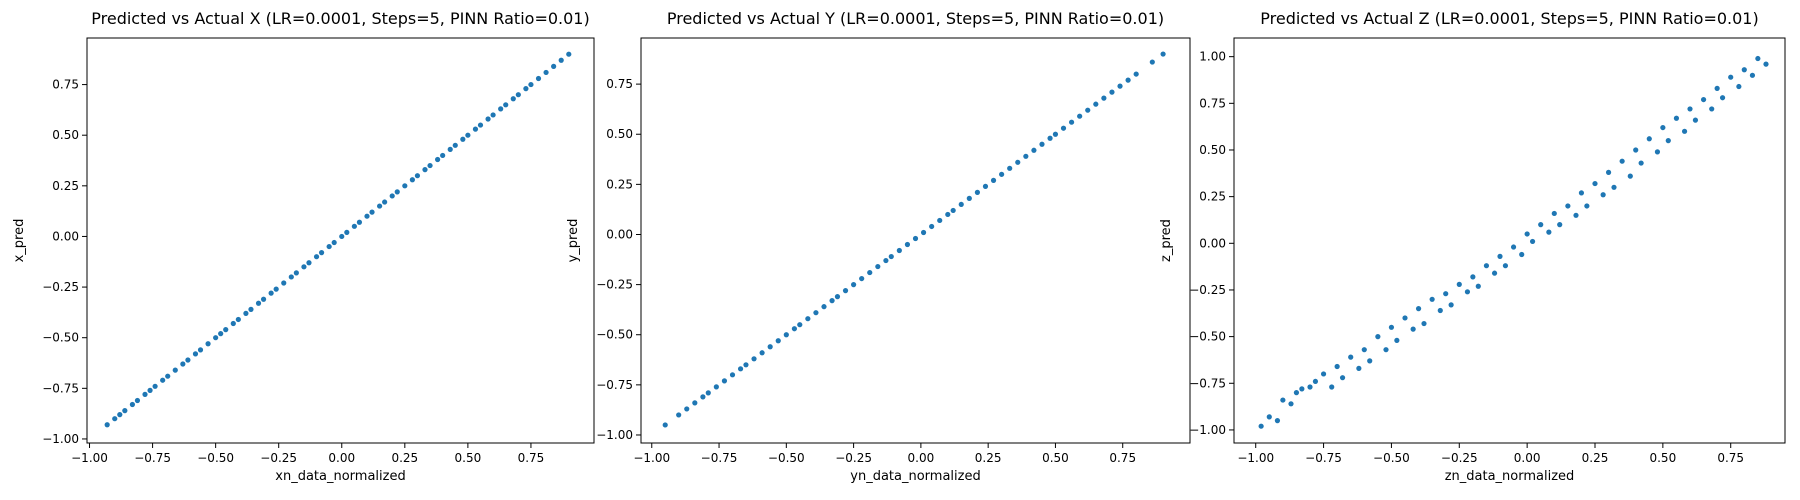  I want to click on y-axis-label: z_pred, so click(1166, 240).